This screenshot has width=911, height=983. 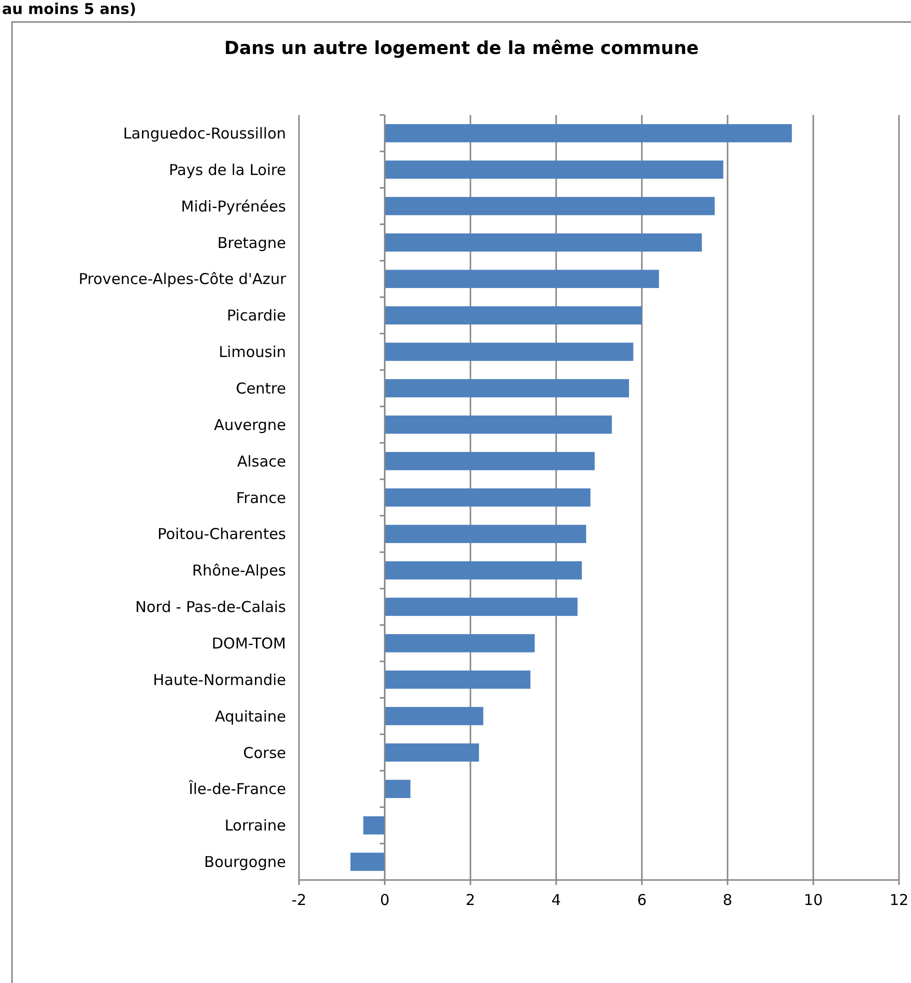 I want to click on x-tick-label: 12, so click(x=899, y=900).